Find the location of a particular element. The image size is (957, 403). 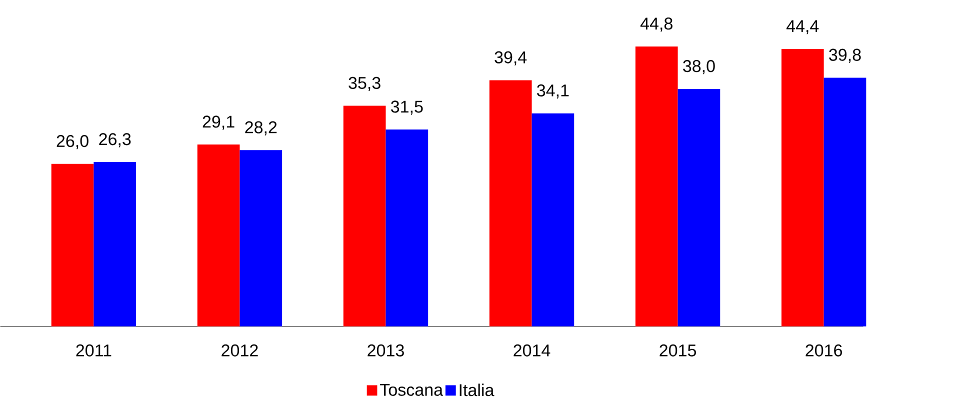

legend-label: Toscana is located at coordinates (412, 390).